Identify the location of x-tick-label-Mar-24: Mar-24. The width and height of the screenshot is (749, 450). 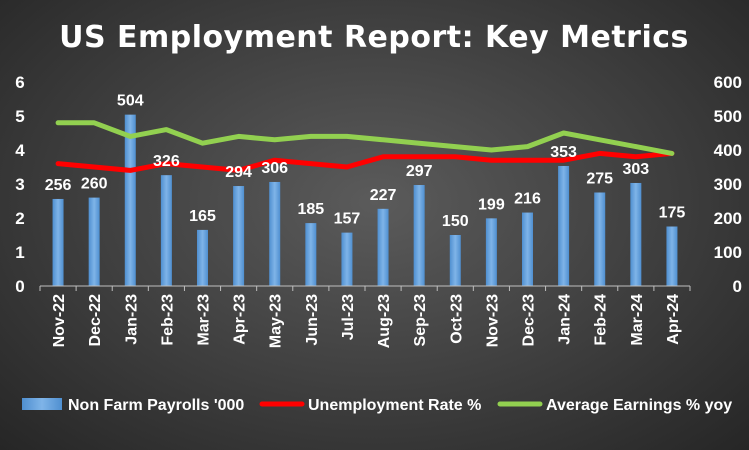
(637, 320).